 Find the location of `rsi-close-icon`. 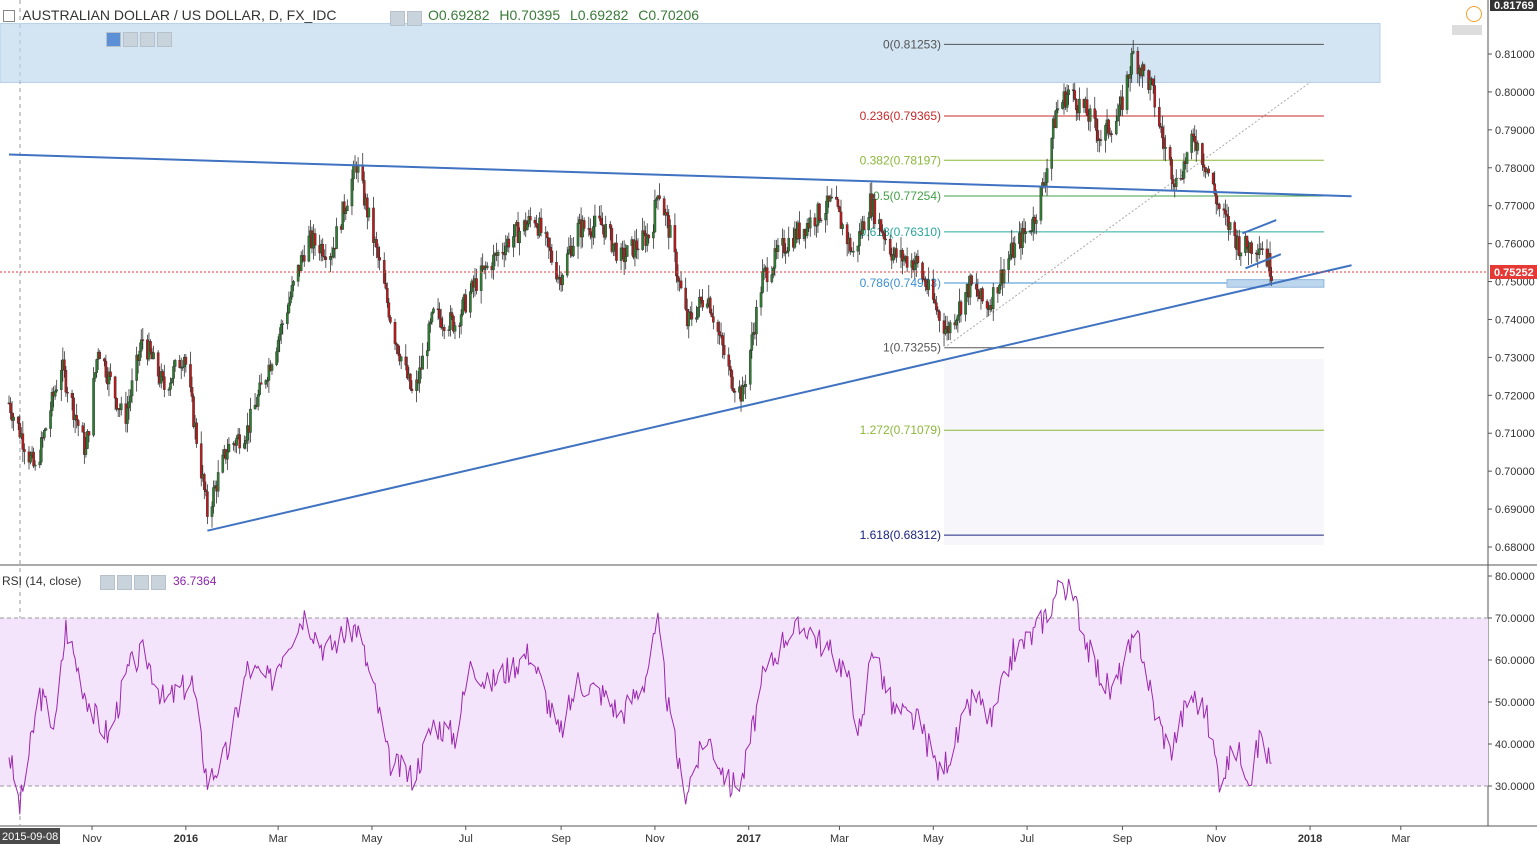

rsi-close-icon is located at coordinates (158, 582).